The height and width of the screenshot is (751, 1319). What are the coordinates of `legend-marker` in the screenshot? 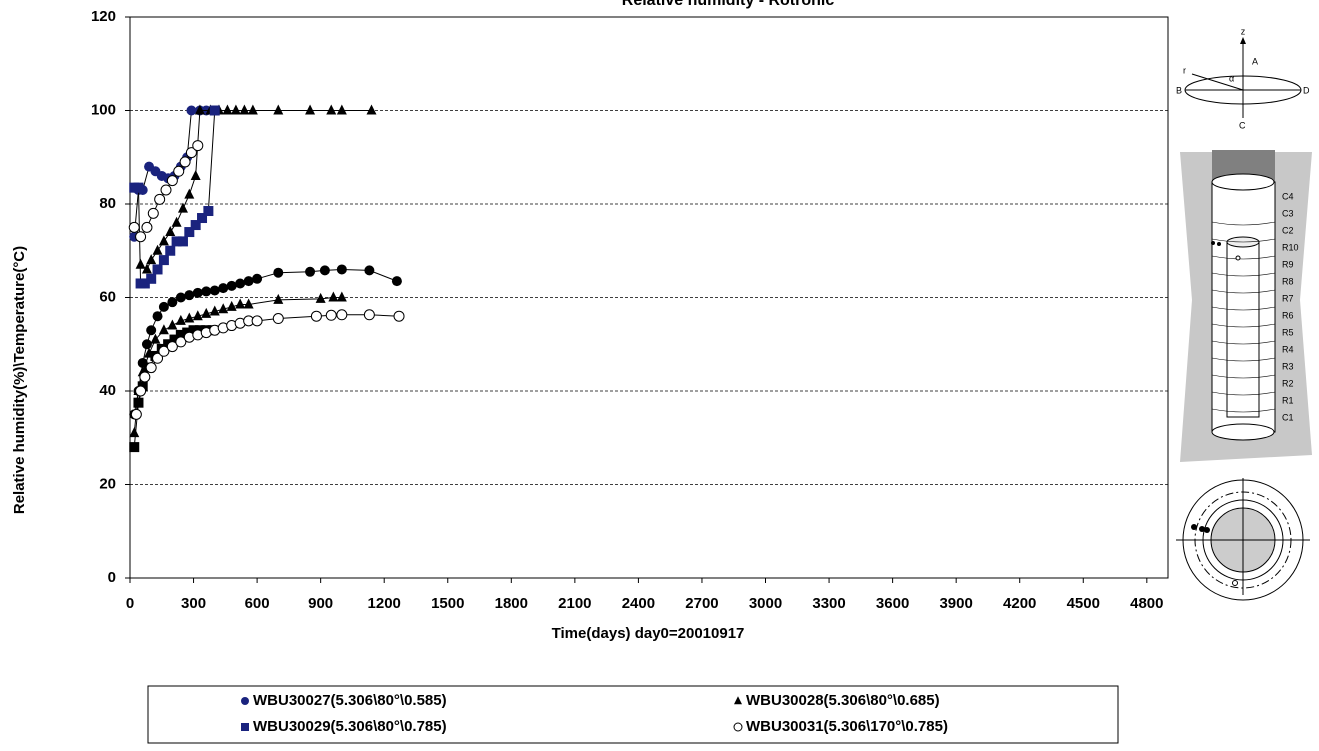 It's located at (245, 727).